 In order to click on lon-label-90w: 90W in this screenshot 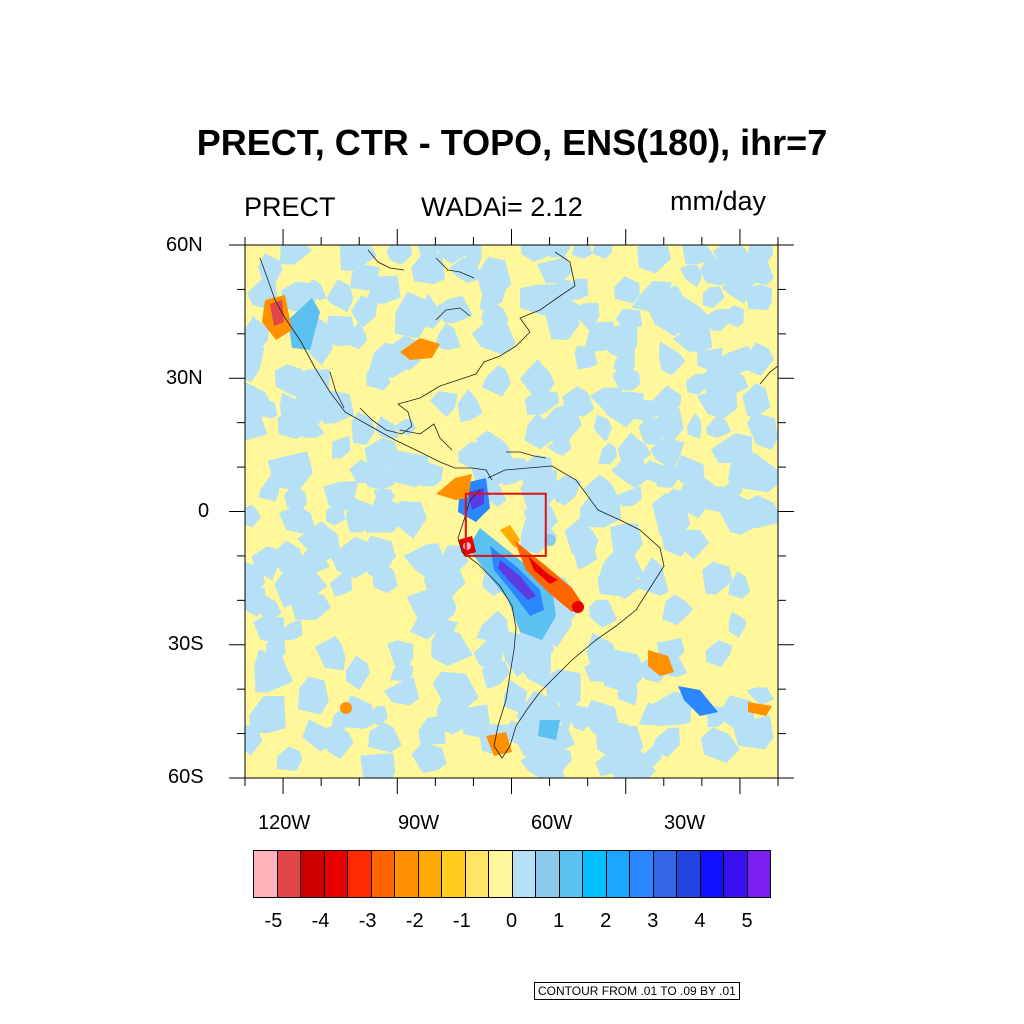, I will do `click(419, 823)`.